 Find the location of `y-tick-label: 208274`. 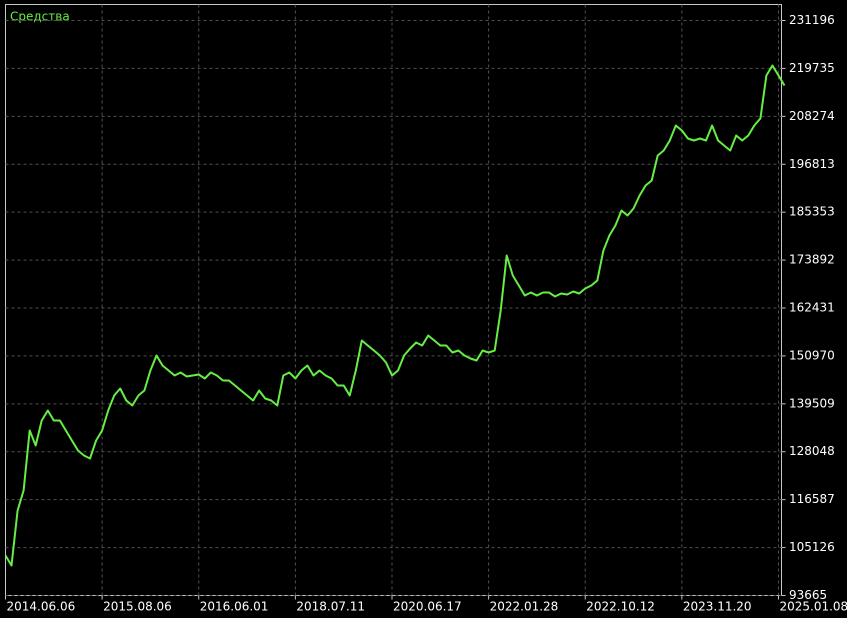

y-tick-label: 208274 is located at coordinates (812, 116).